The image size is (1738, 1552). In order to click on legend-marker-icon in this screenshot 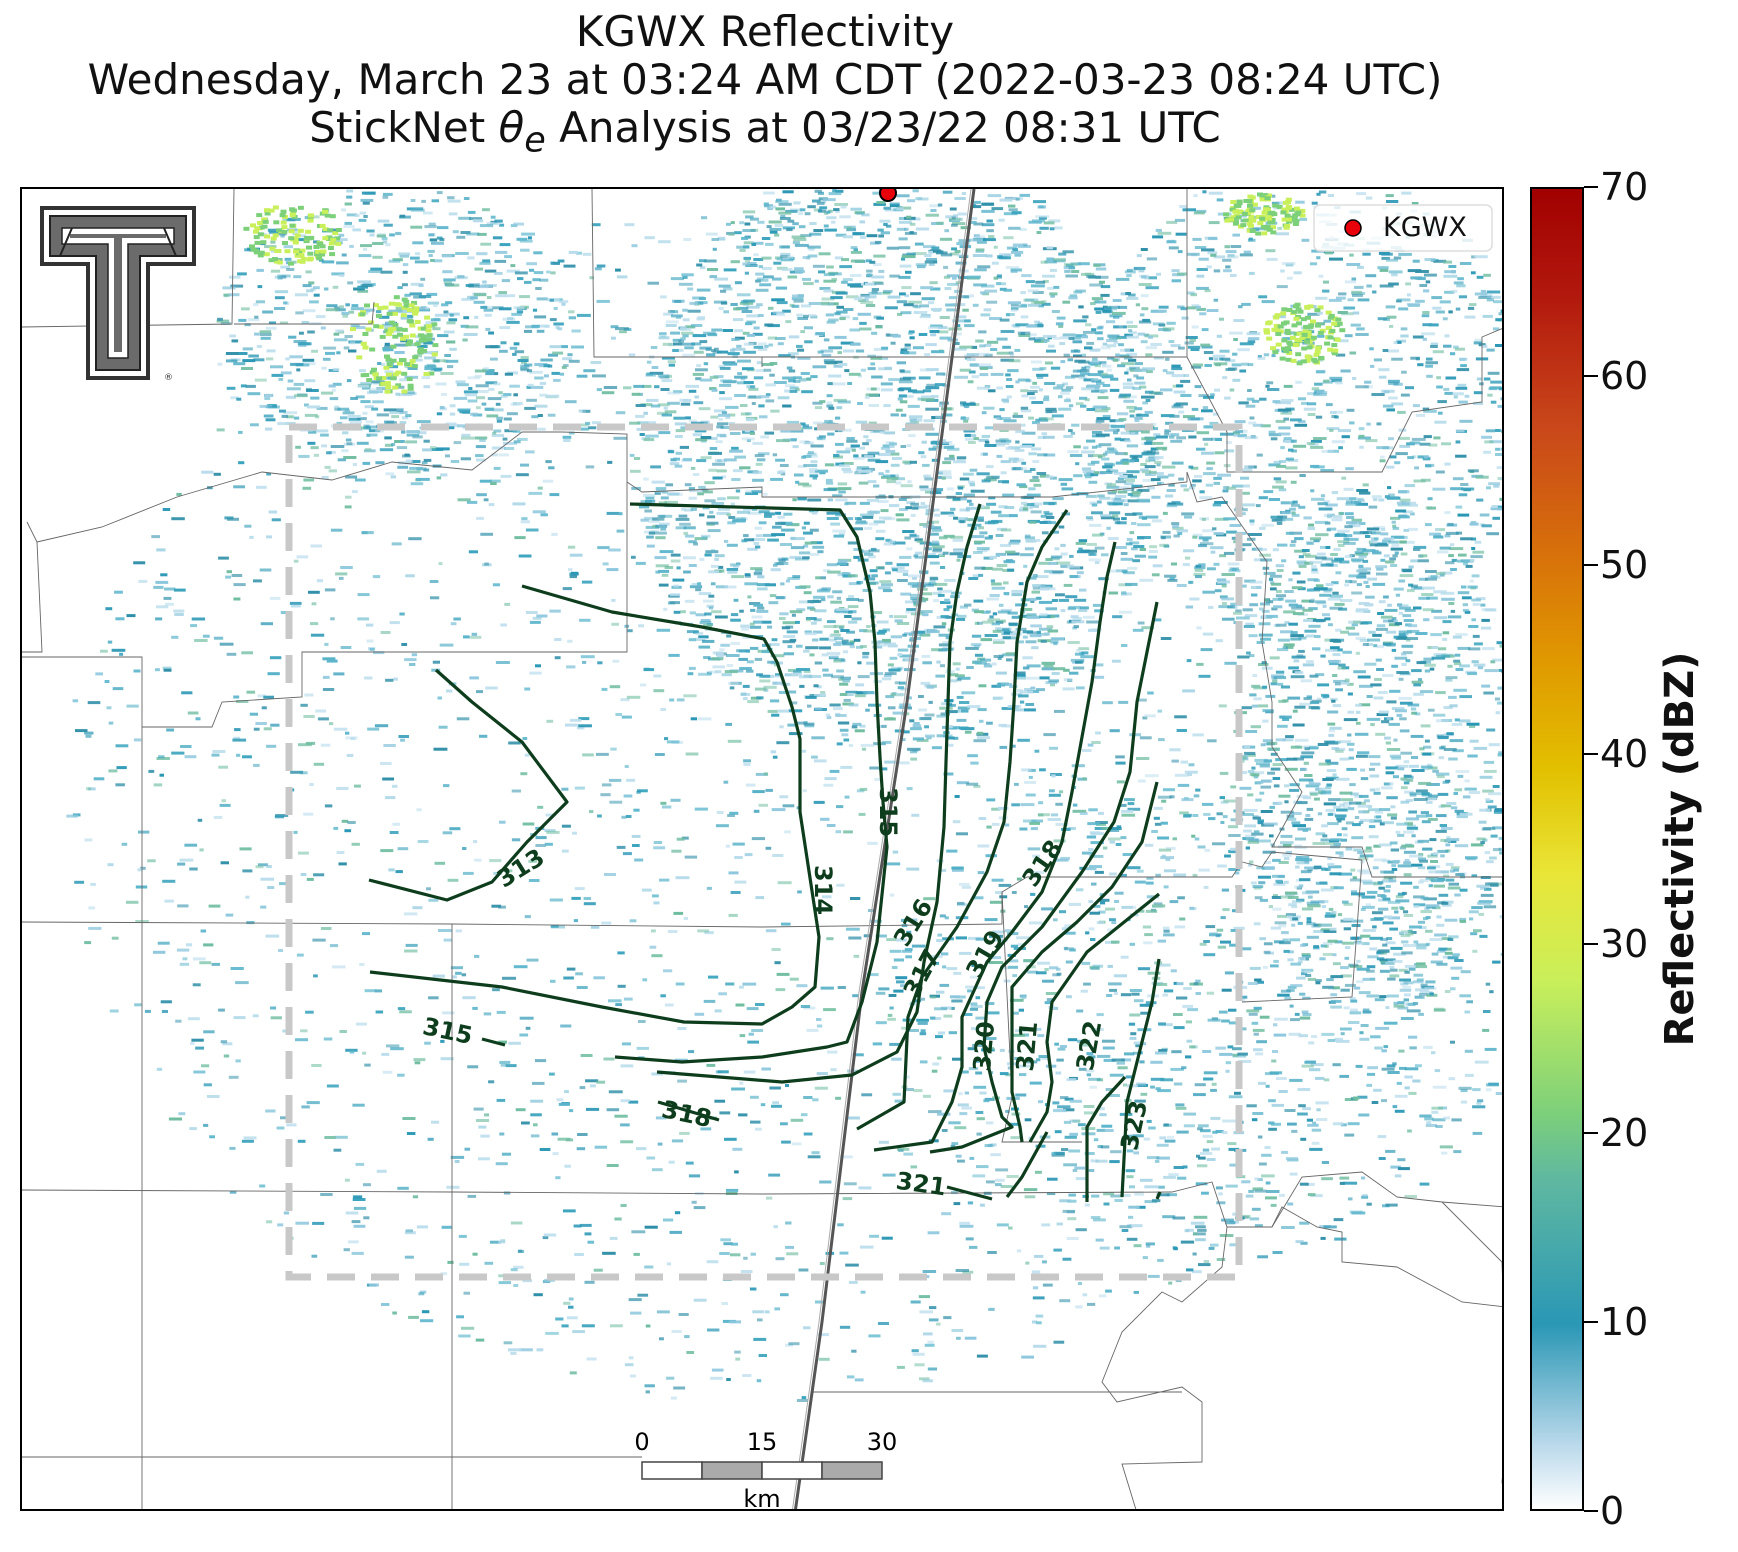, I will do `click(1353, 228)`.